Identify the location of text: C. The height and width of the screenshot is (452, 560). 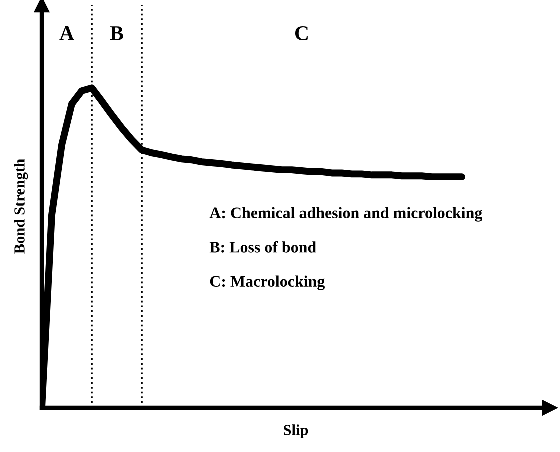
(301, 33).